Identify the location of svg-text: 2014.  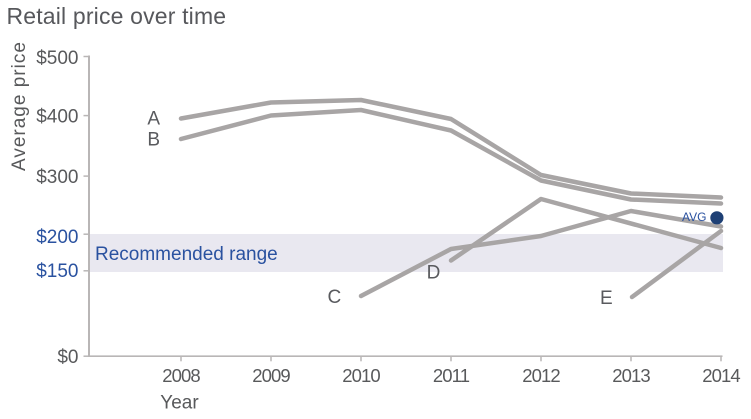
(721, 375).